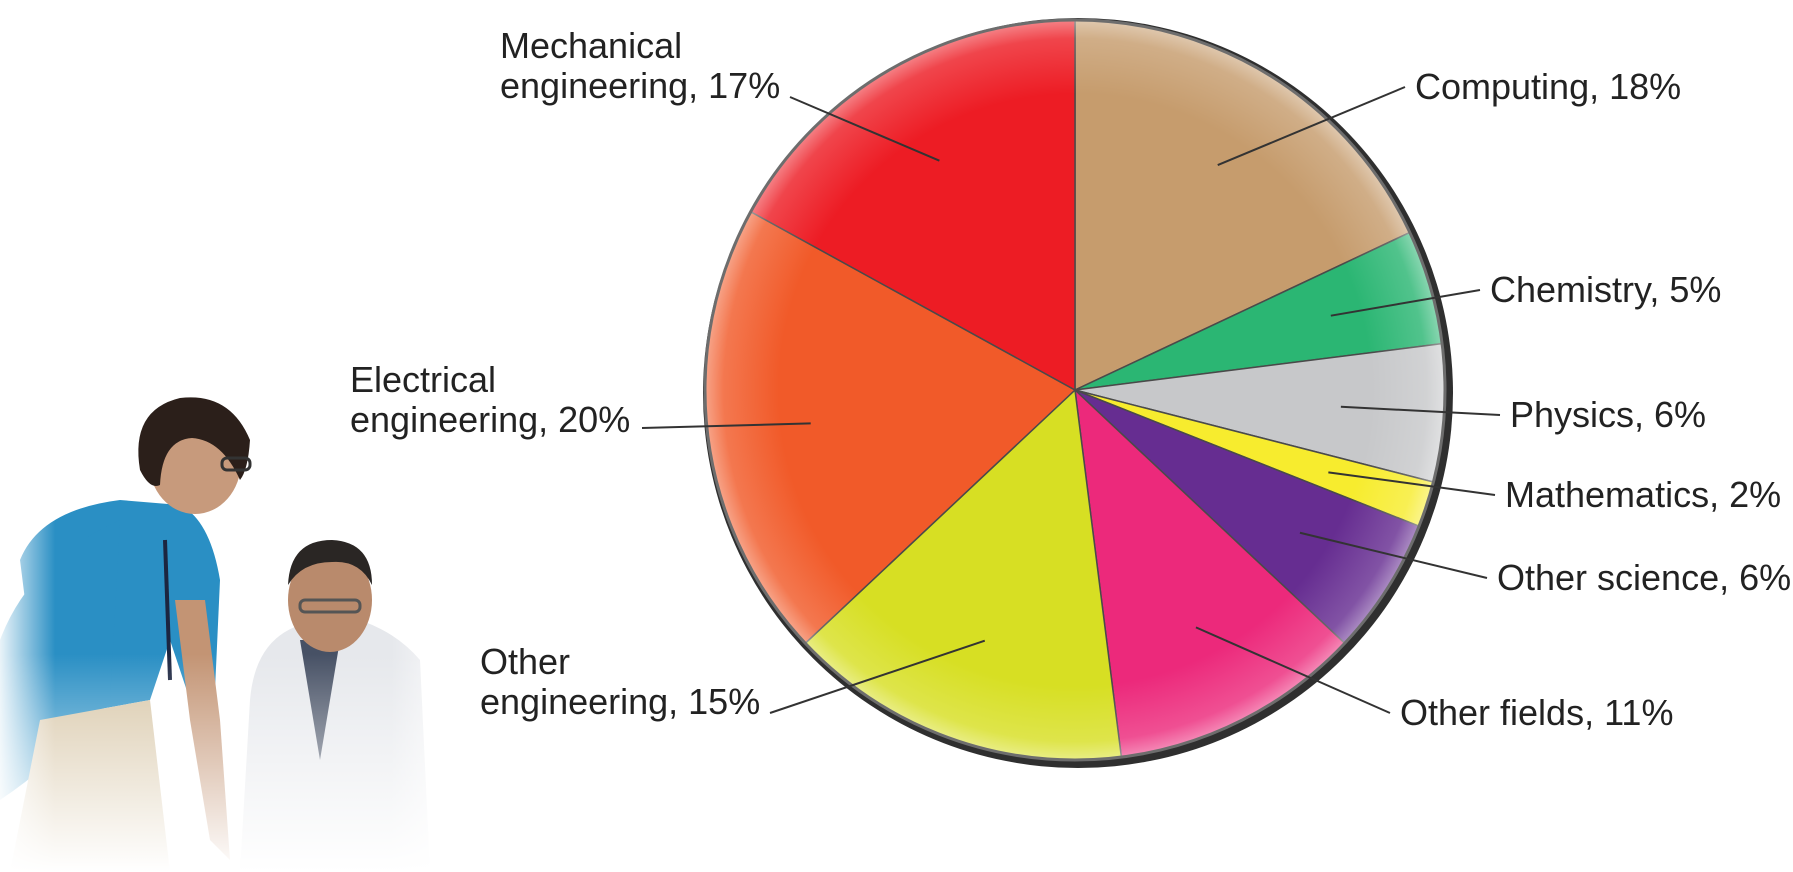  Describe the element at coordinates (877, 676) in the screenshot. I see `leader-line-other-engineering` at that location.